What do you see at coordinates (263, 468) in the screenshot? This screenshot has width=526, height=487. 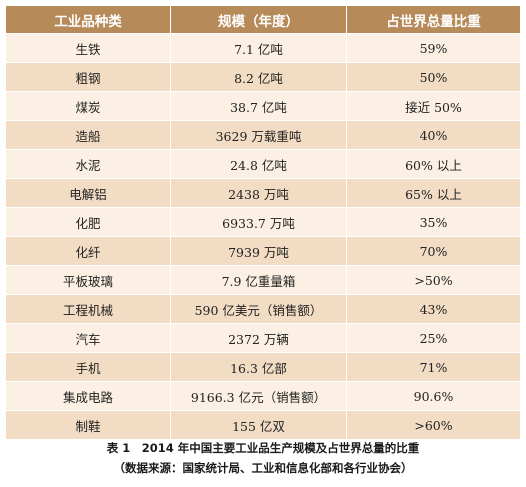 I see `table-caption-source: （数据来源：国家统计局、工业和信息化部和各行业协会）` at bounding box center [263, 468].